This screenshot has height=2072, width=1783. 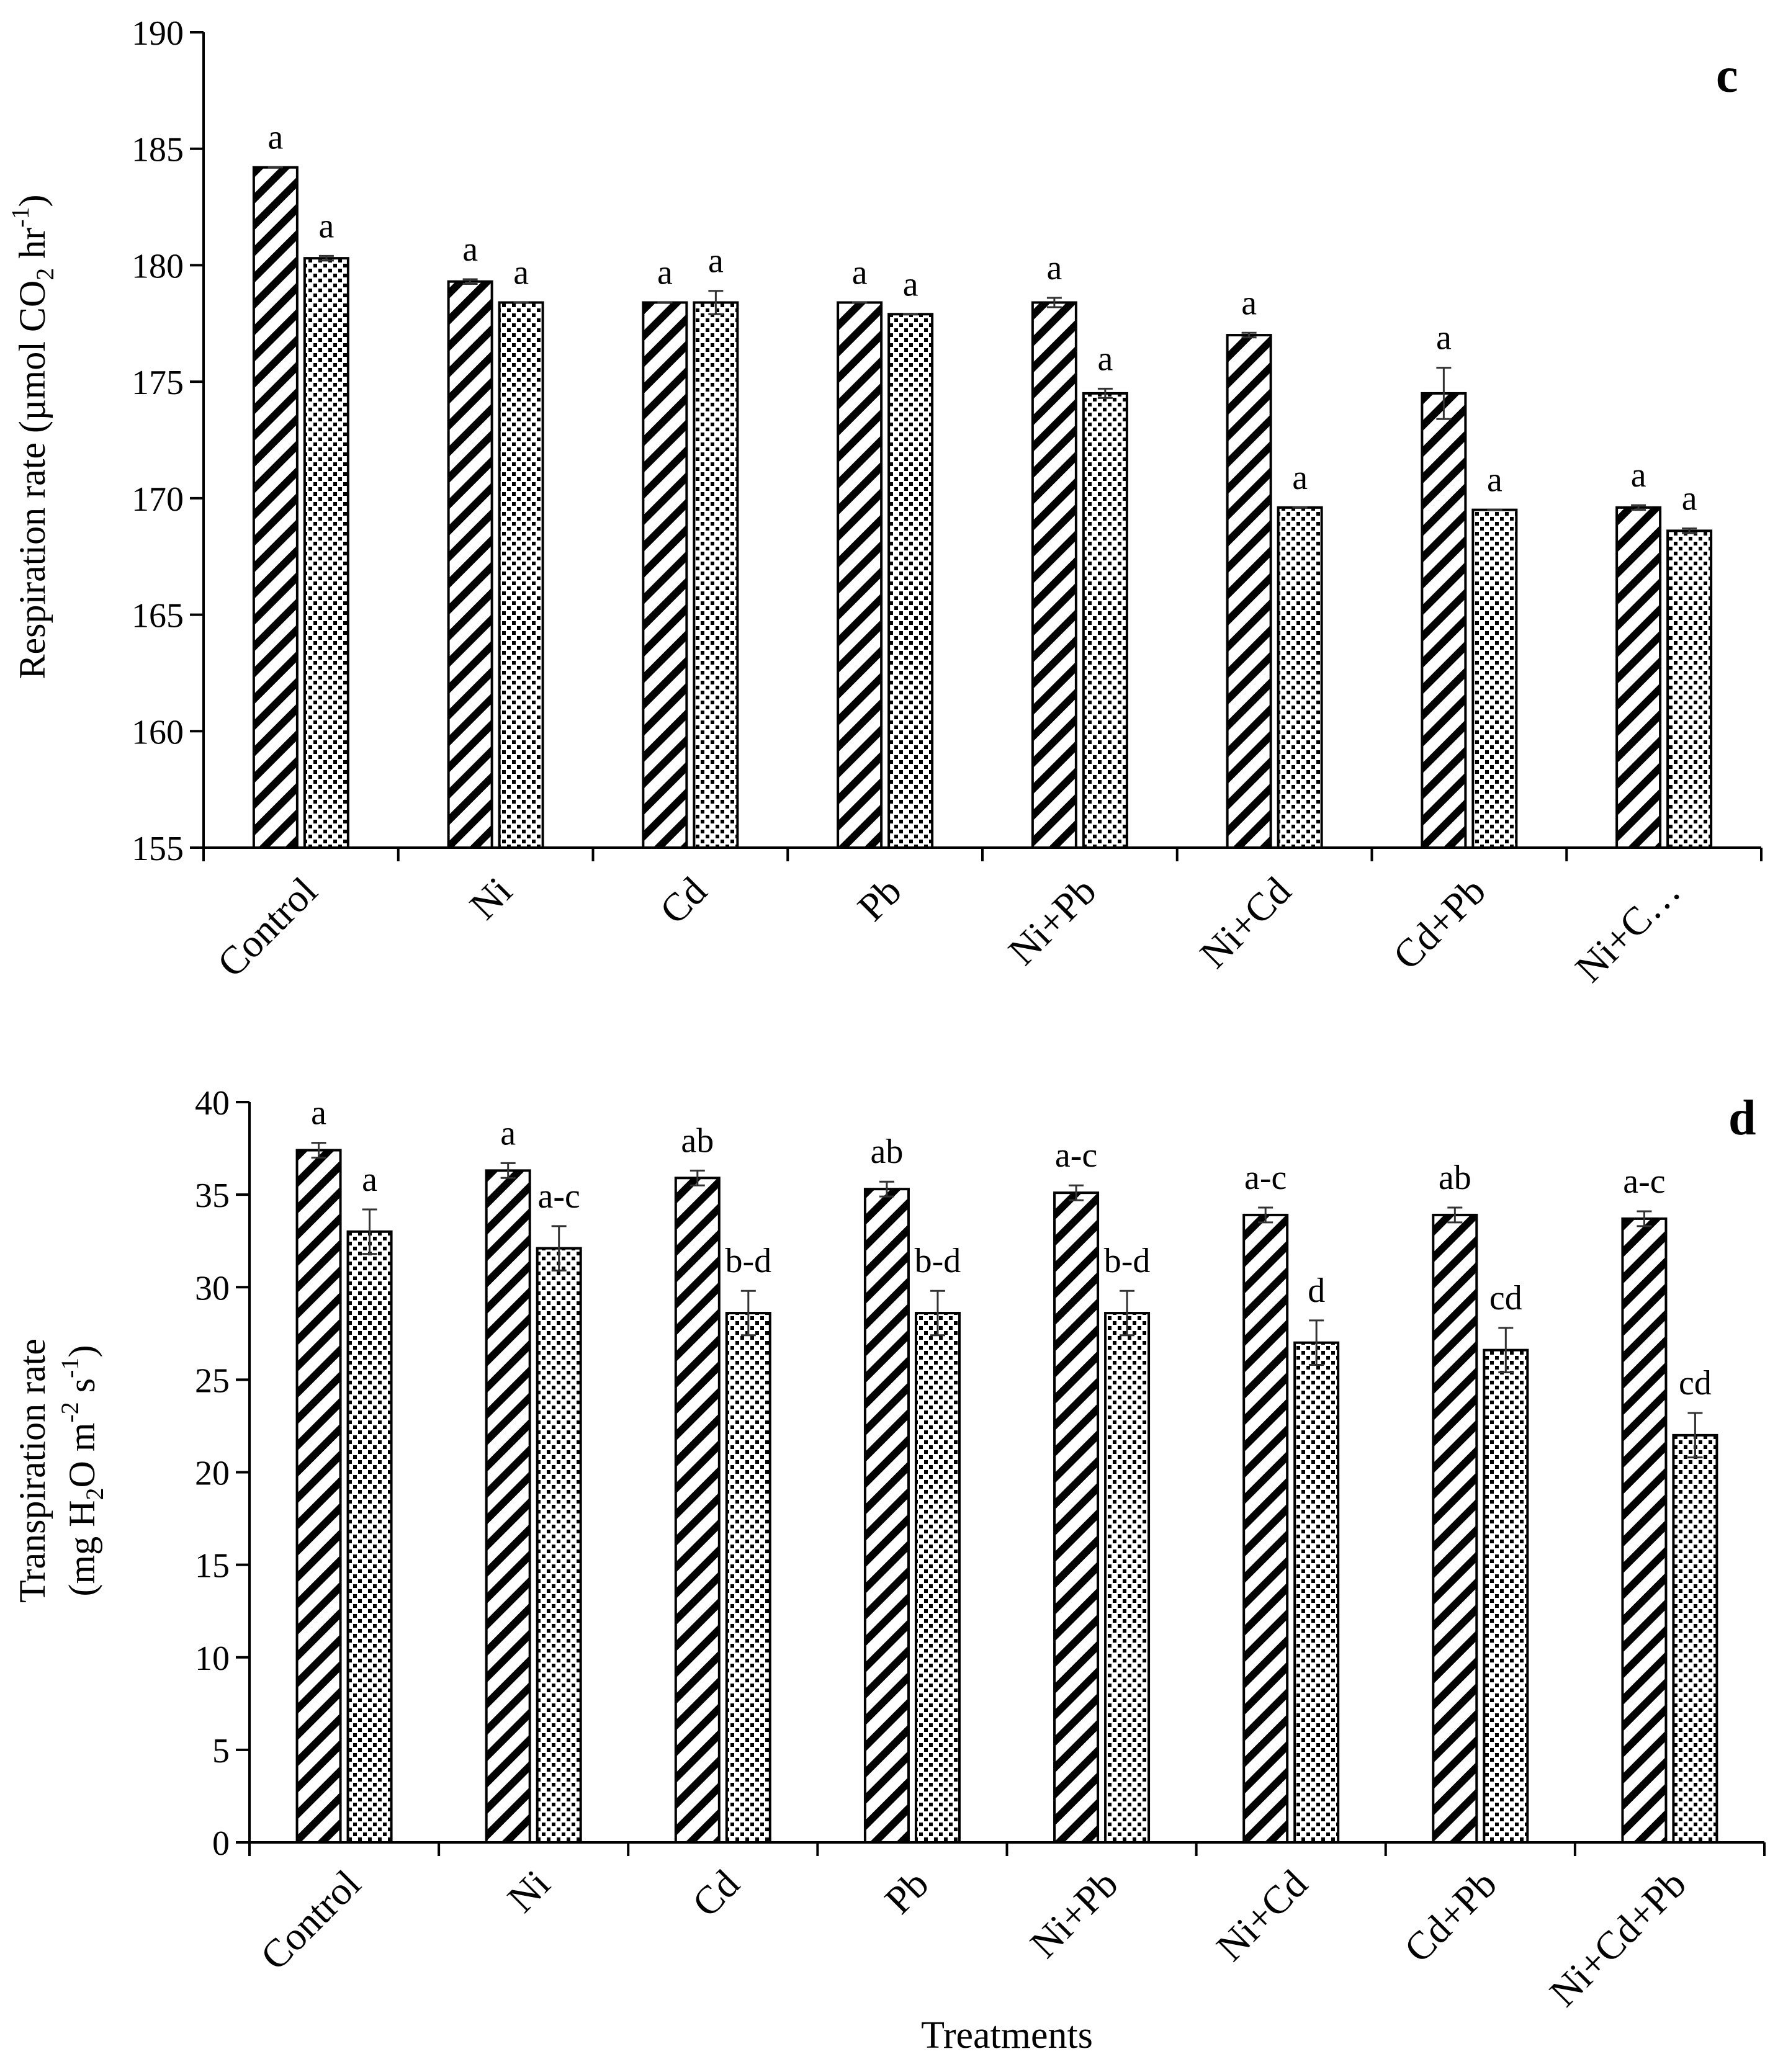 I want to click on y-tick-label: 160, so click(x=158, y=732).